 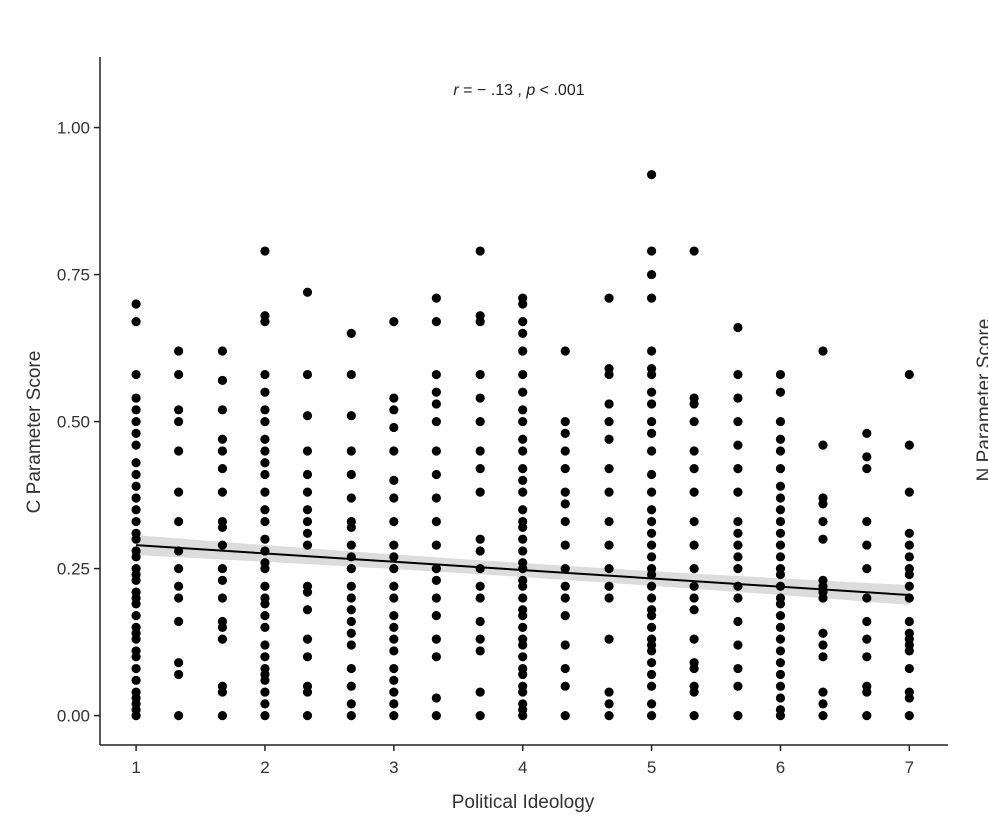 I want to click on y-tick-label: 1.00, so click(x=73, y=128).